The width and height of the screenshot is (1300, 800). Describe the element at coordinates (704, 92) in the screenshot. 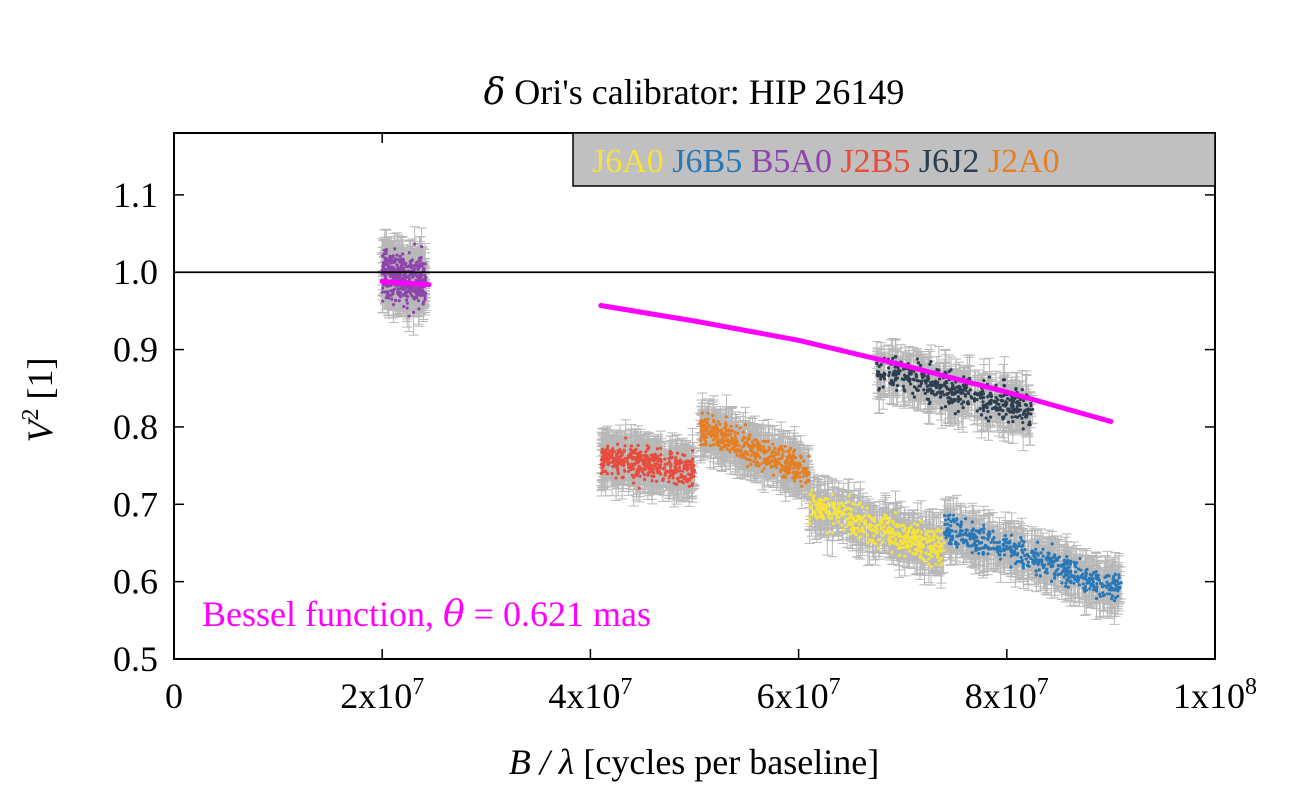

I see `title-text: Ori's calibrator: HIP 26149` at that location.